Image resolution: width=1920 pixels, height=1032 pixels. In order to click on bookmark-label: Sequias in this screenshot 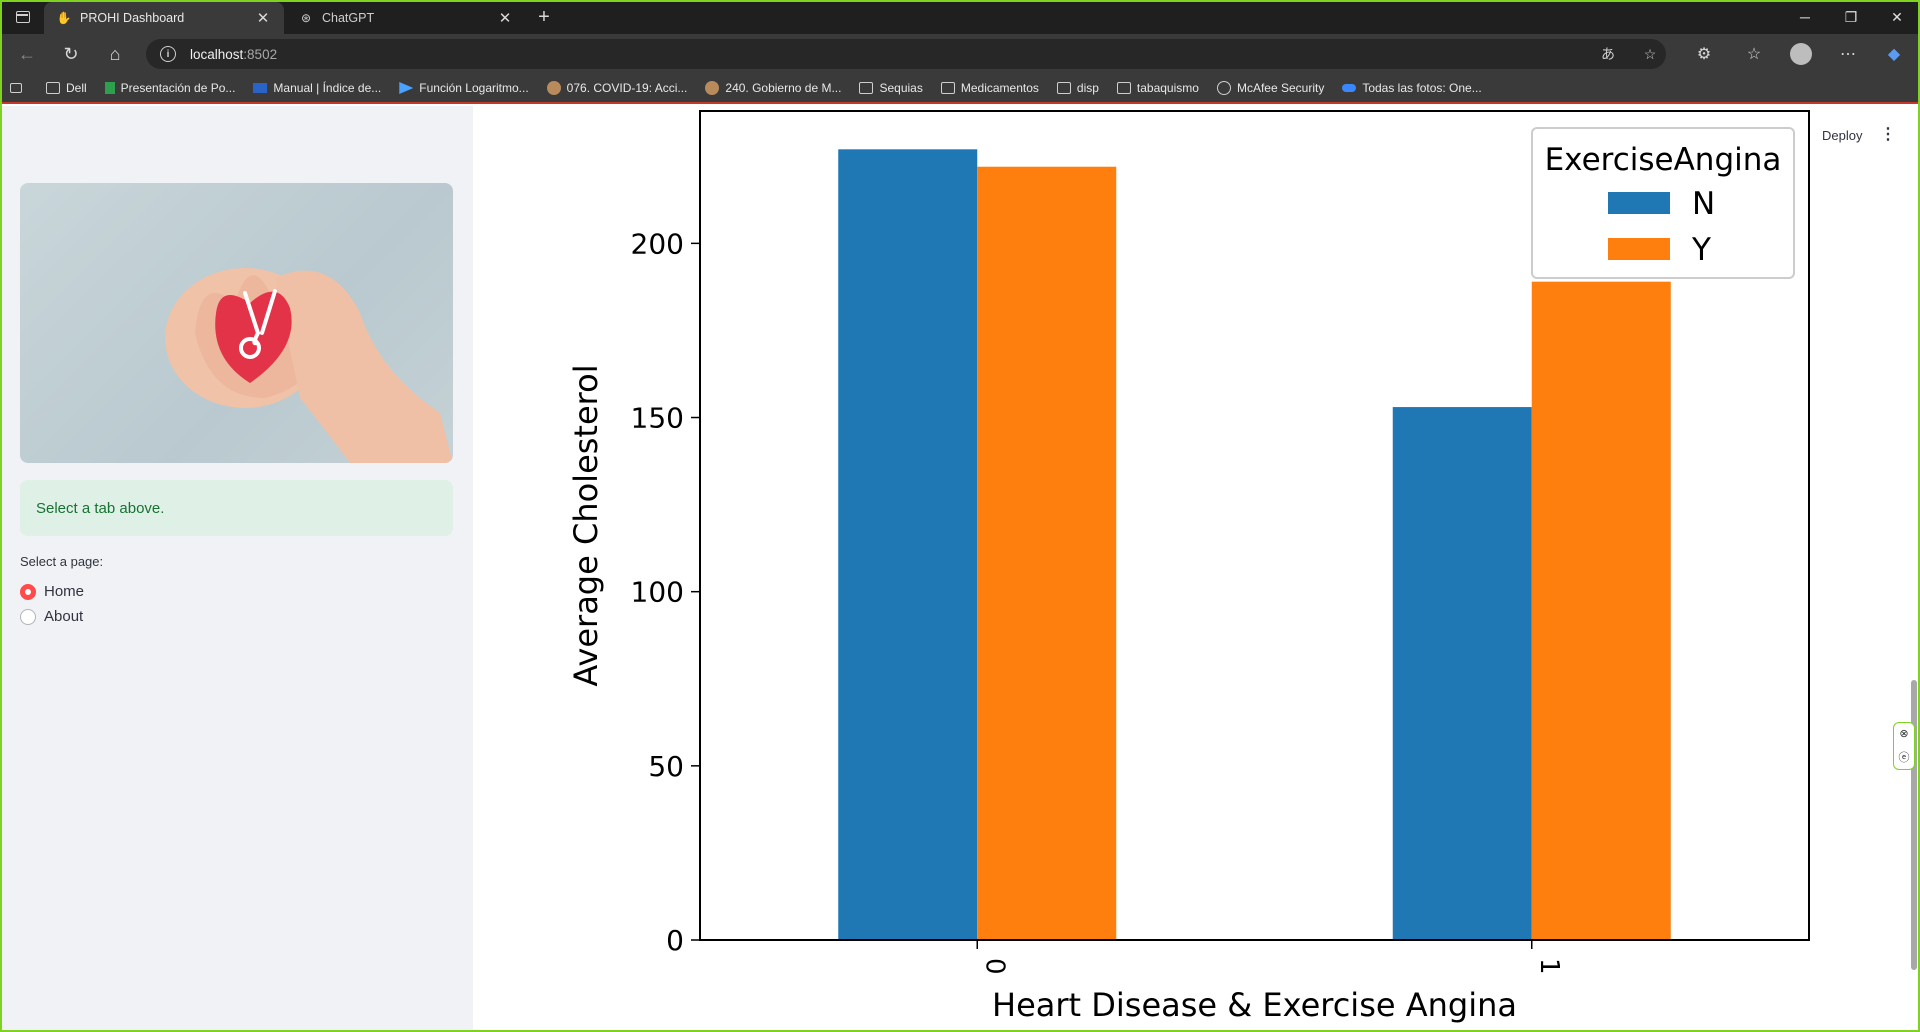, I will do `click(901, 88)`.